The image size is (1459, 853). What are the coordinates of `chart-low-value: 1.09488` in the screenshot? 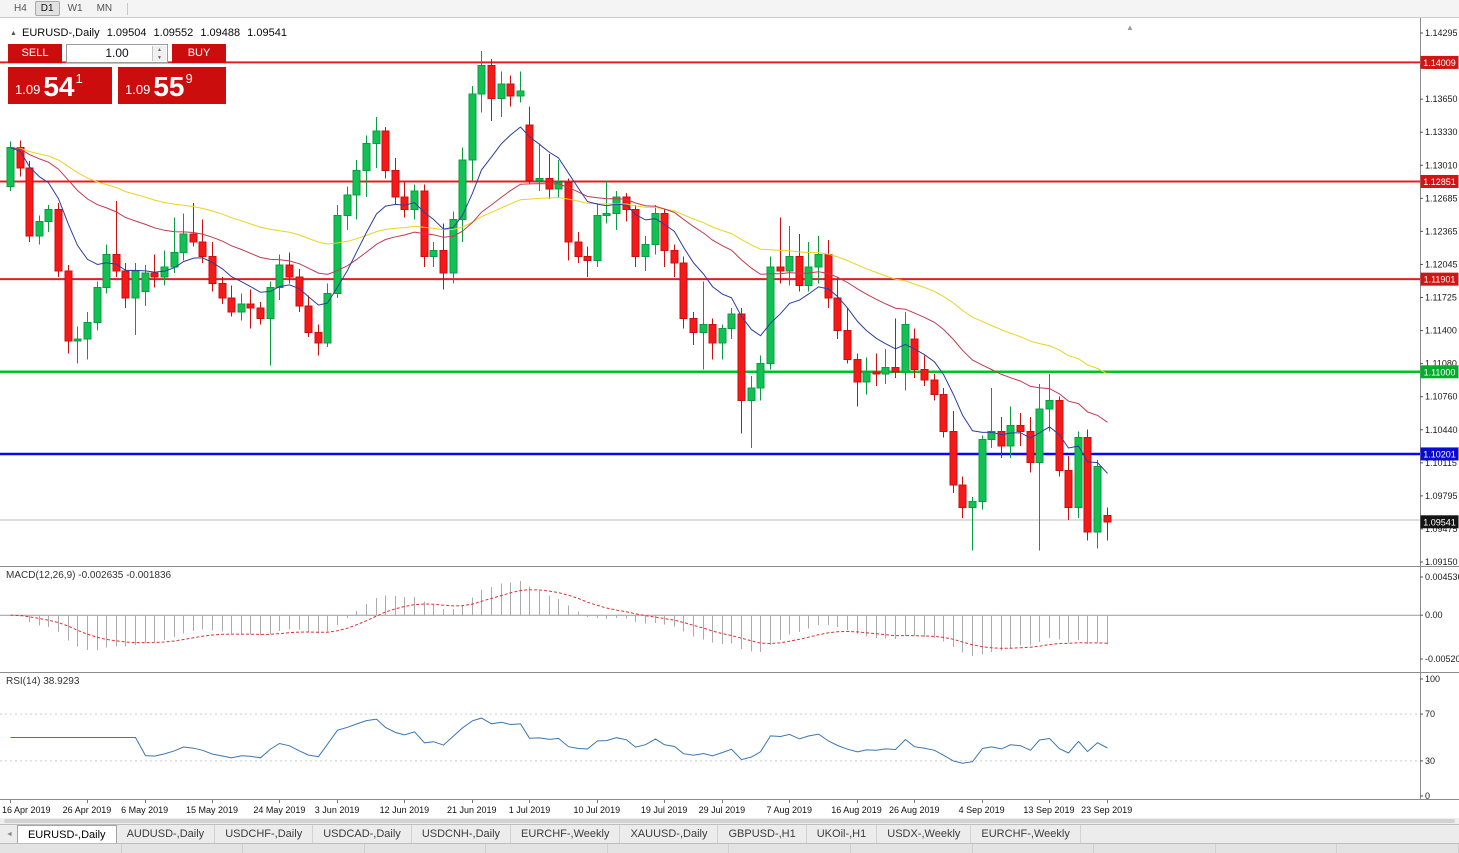 It's located at (220, 33).